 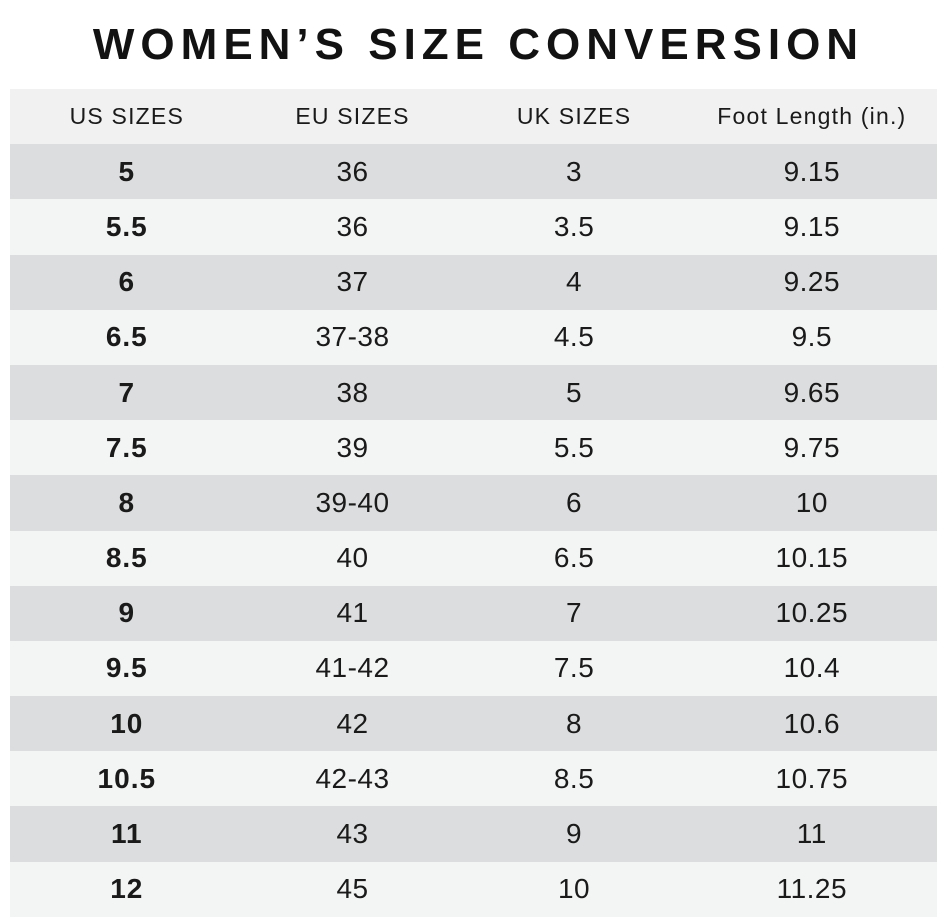 I want to click on cell-us-size: 12, so click(x=127, y=889).